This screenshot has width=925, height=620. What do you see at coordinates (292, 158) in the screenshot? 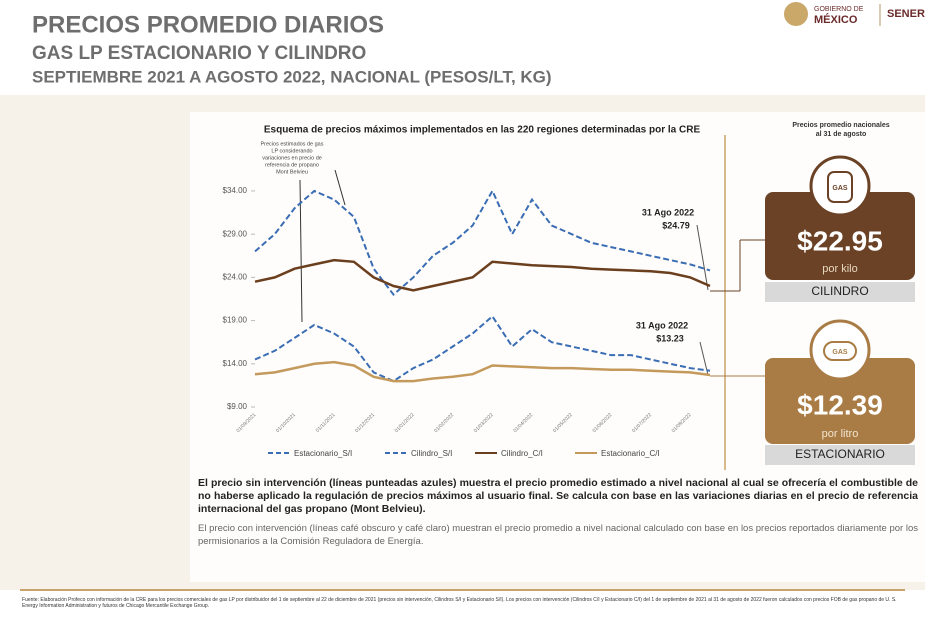
I see `annotation: variaciones en precio de` at bounding box center [292, 158].